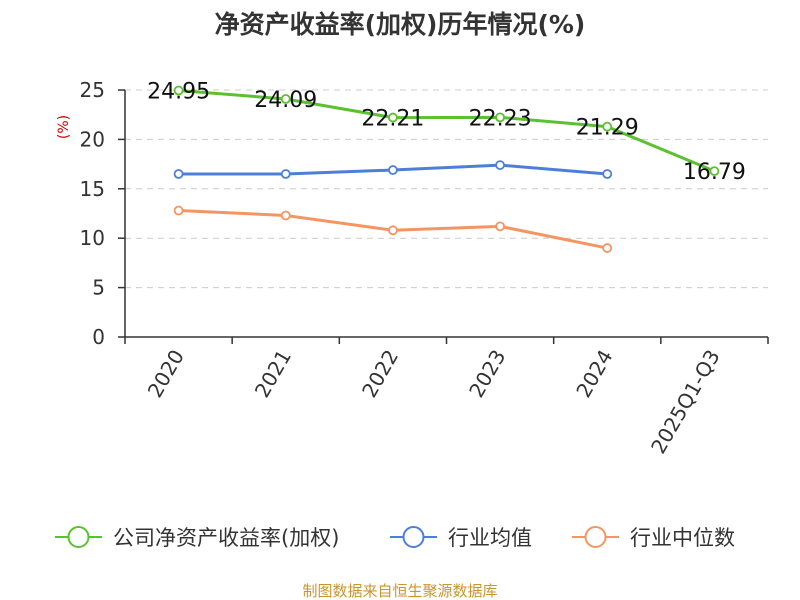 Image resolution: width=800 pixels, height=600 pixels. I want to click on data-label: 21.29, so click(607, 128).